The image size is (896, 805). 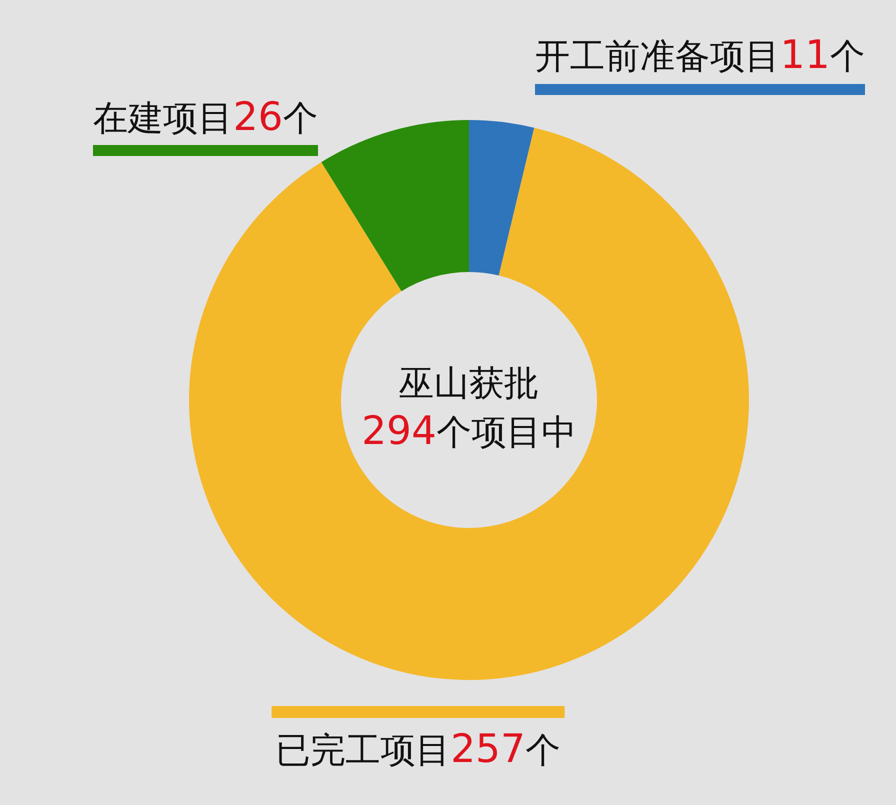 What do you see at coordinates (363, 751) in the screenshot?
I see `slice-label: 已完工项目` at bounding box center [363, 751].